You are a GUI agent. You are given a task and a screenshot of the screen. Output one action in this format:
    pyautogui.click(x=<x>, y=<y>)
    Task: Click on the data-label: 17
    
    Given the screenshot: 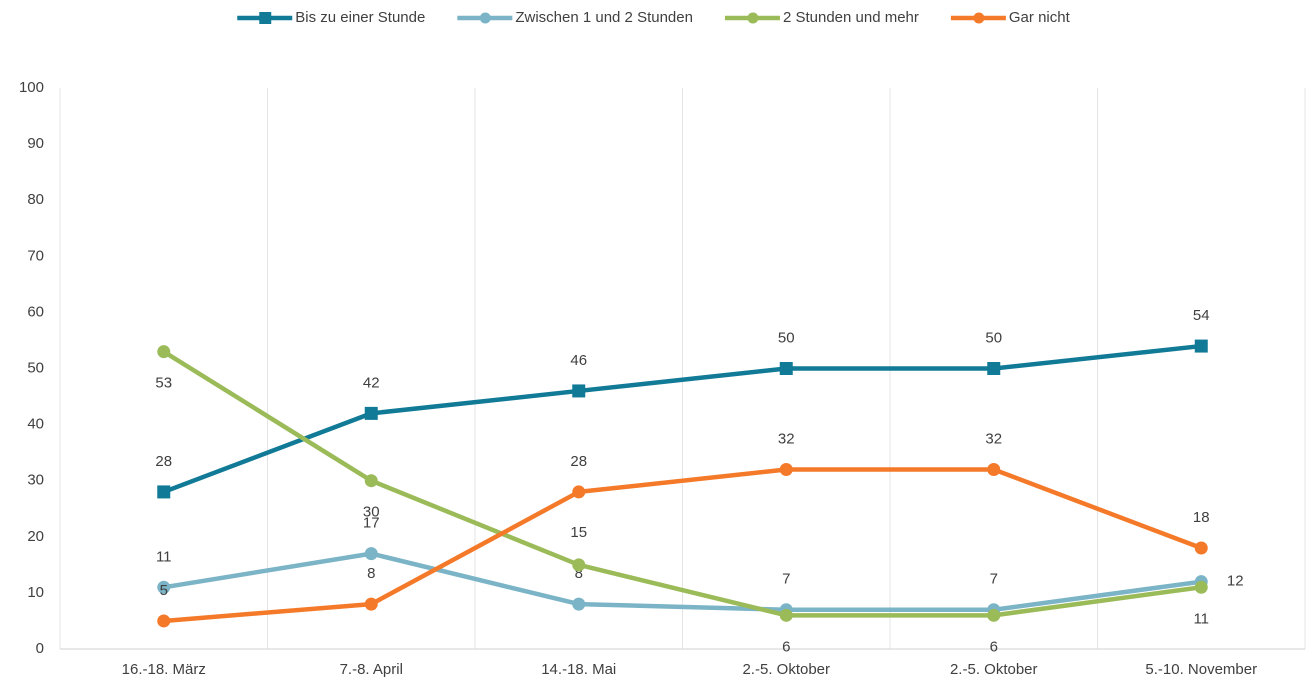 What is the action you would take?
    pyautogui.click(x=371, y=523)
    